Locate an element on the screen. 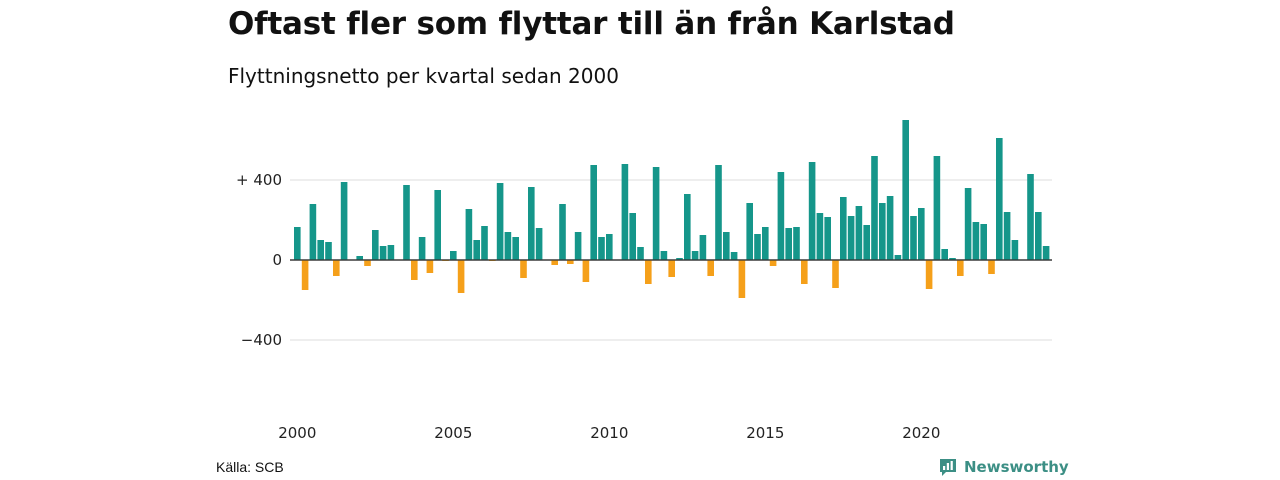  y-tick-label: 0 is located at coordinates (277, 260).